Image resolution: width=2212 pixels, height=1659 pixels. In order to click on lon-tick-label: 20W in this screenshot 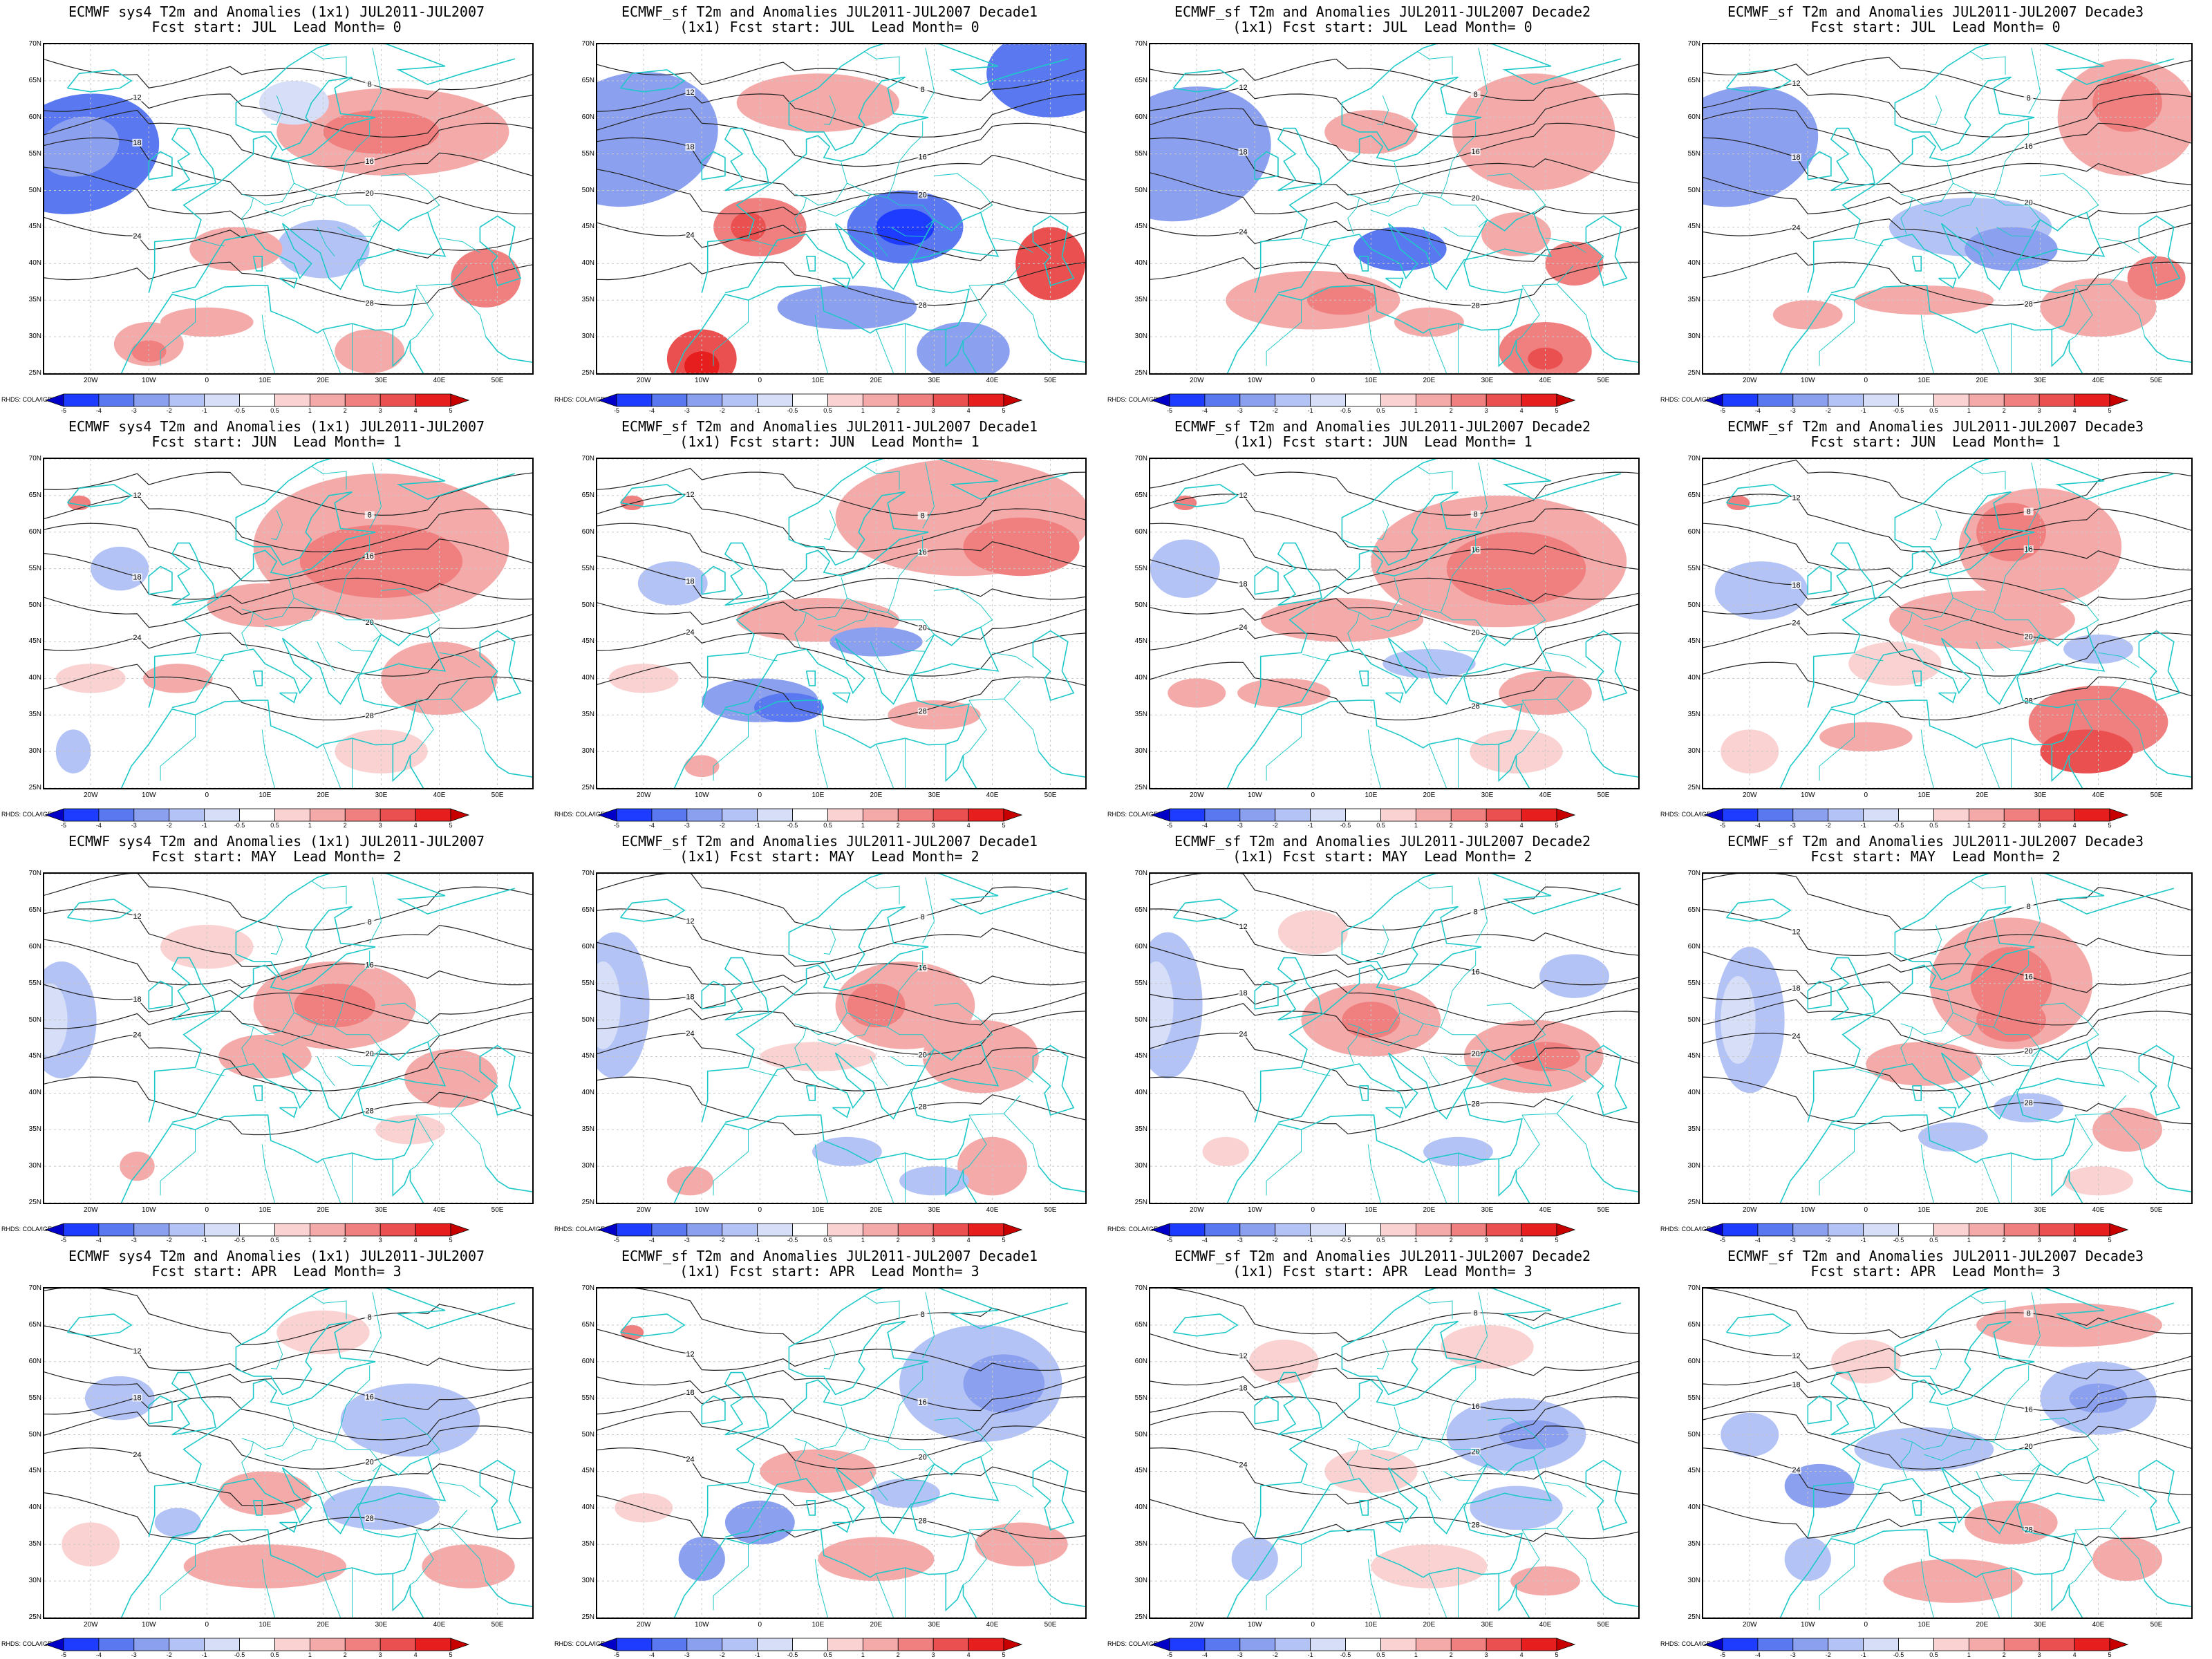, I will do `click(90, 380)`.